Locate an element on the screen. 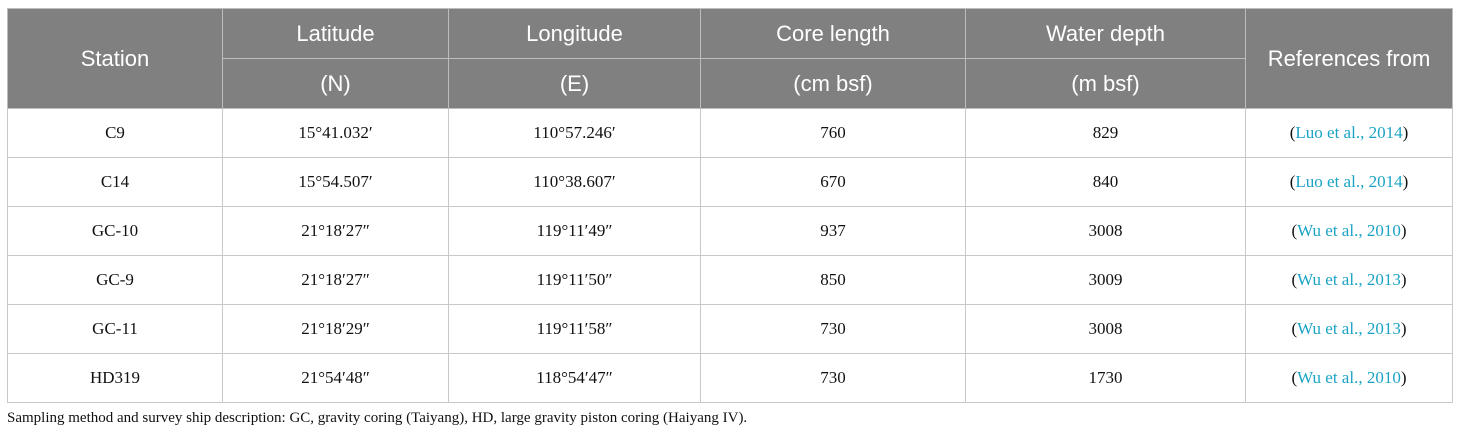 The image size is (1460, 436). table-cell: C9 is located at coordinates (115, 133).